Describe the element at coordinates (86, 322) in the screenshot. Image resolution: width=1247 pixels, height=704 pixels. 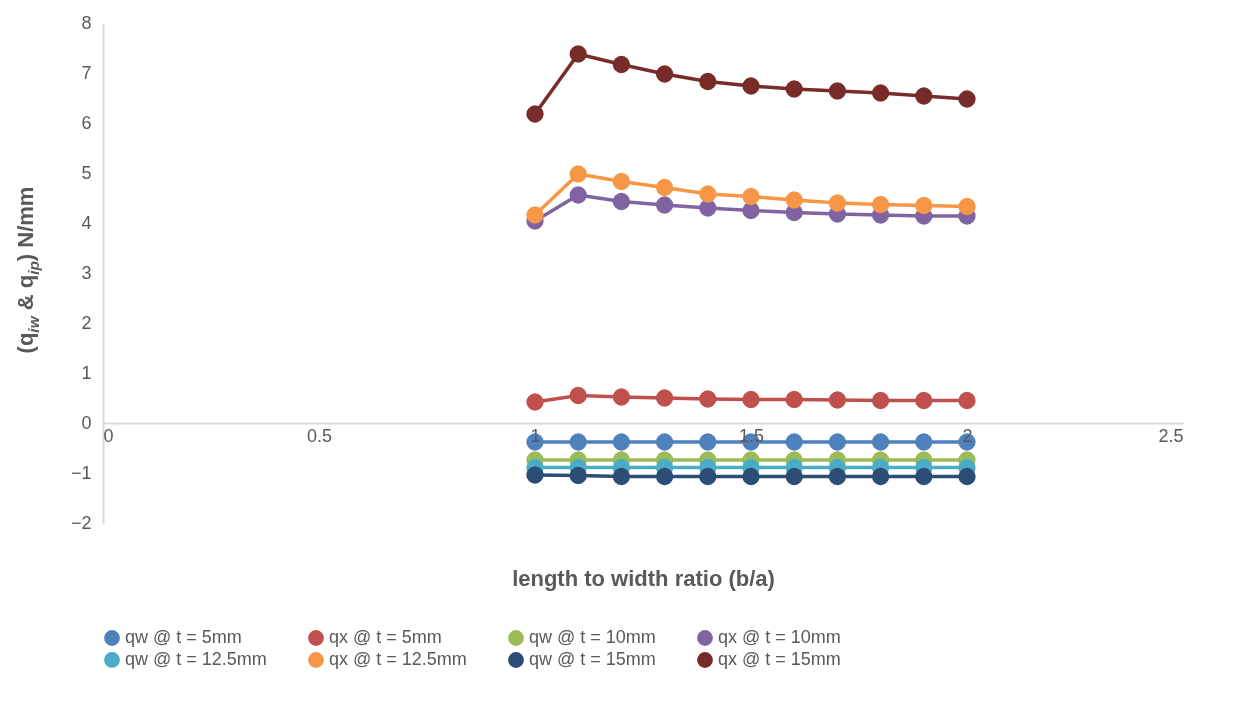
I see `y-tick-label: 2` at that location.